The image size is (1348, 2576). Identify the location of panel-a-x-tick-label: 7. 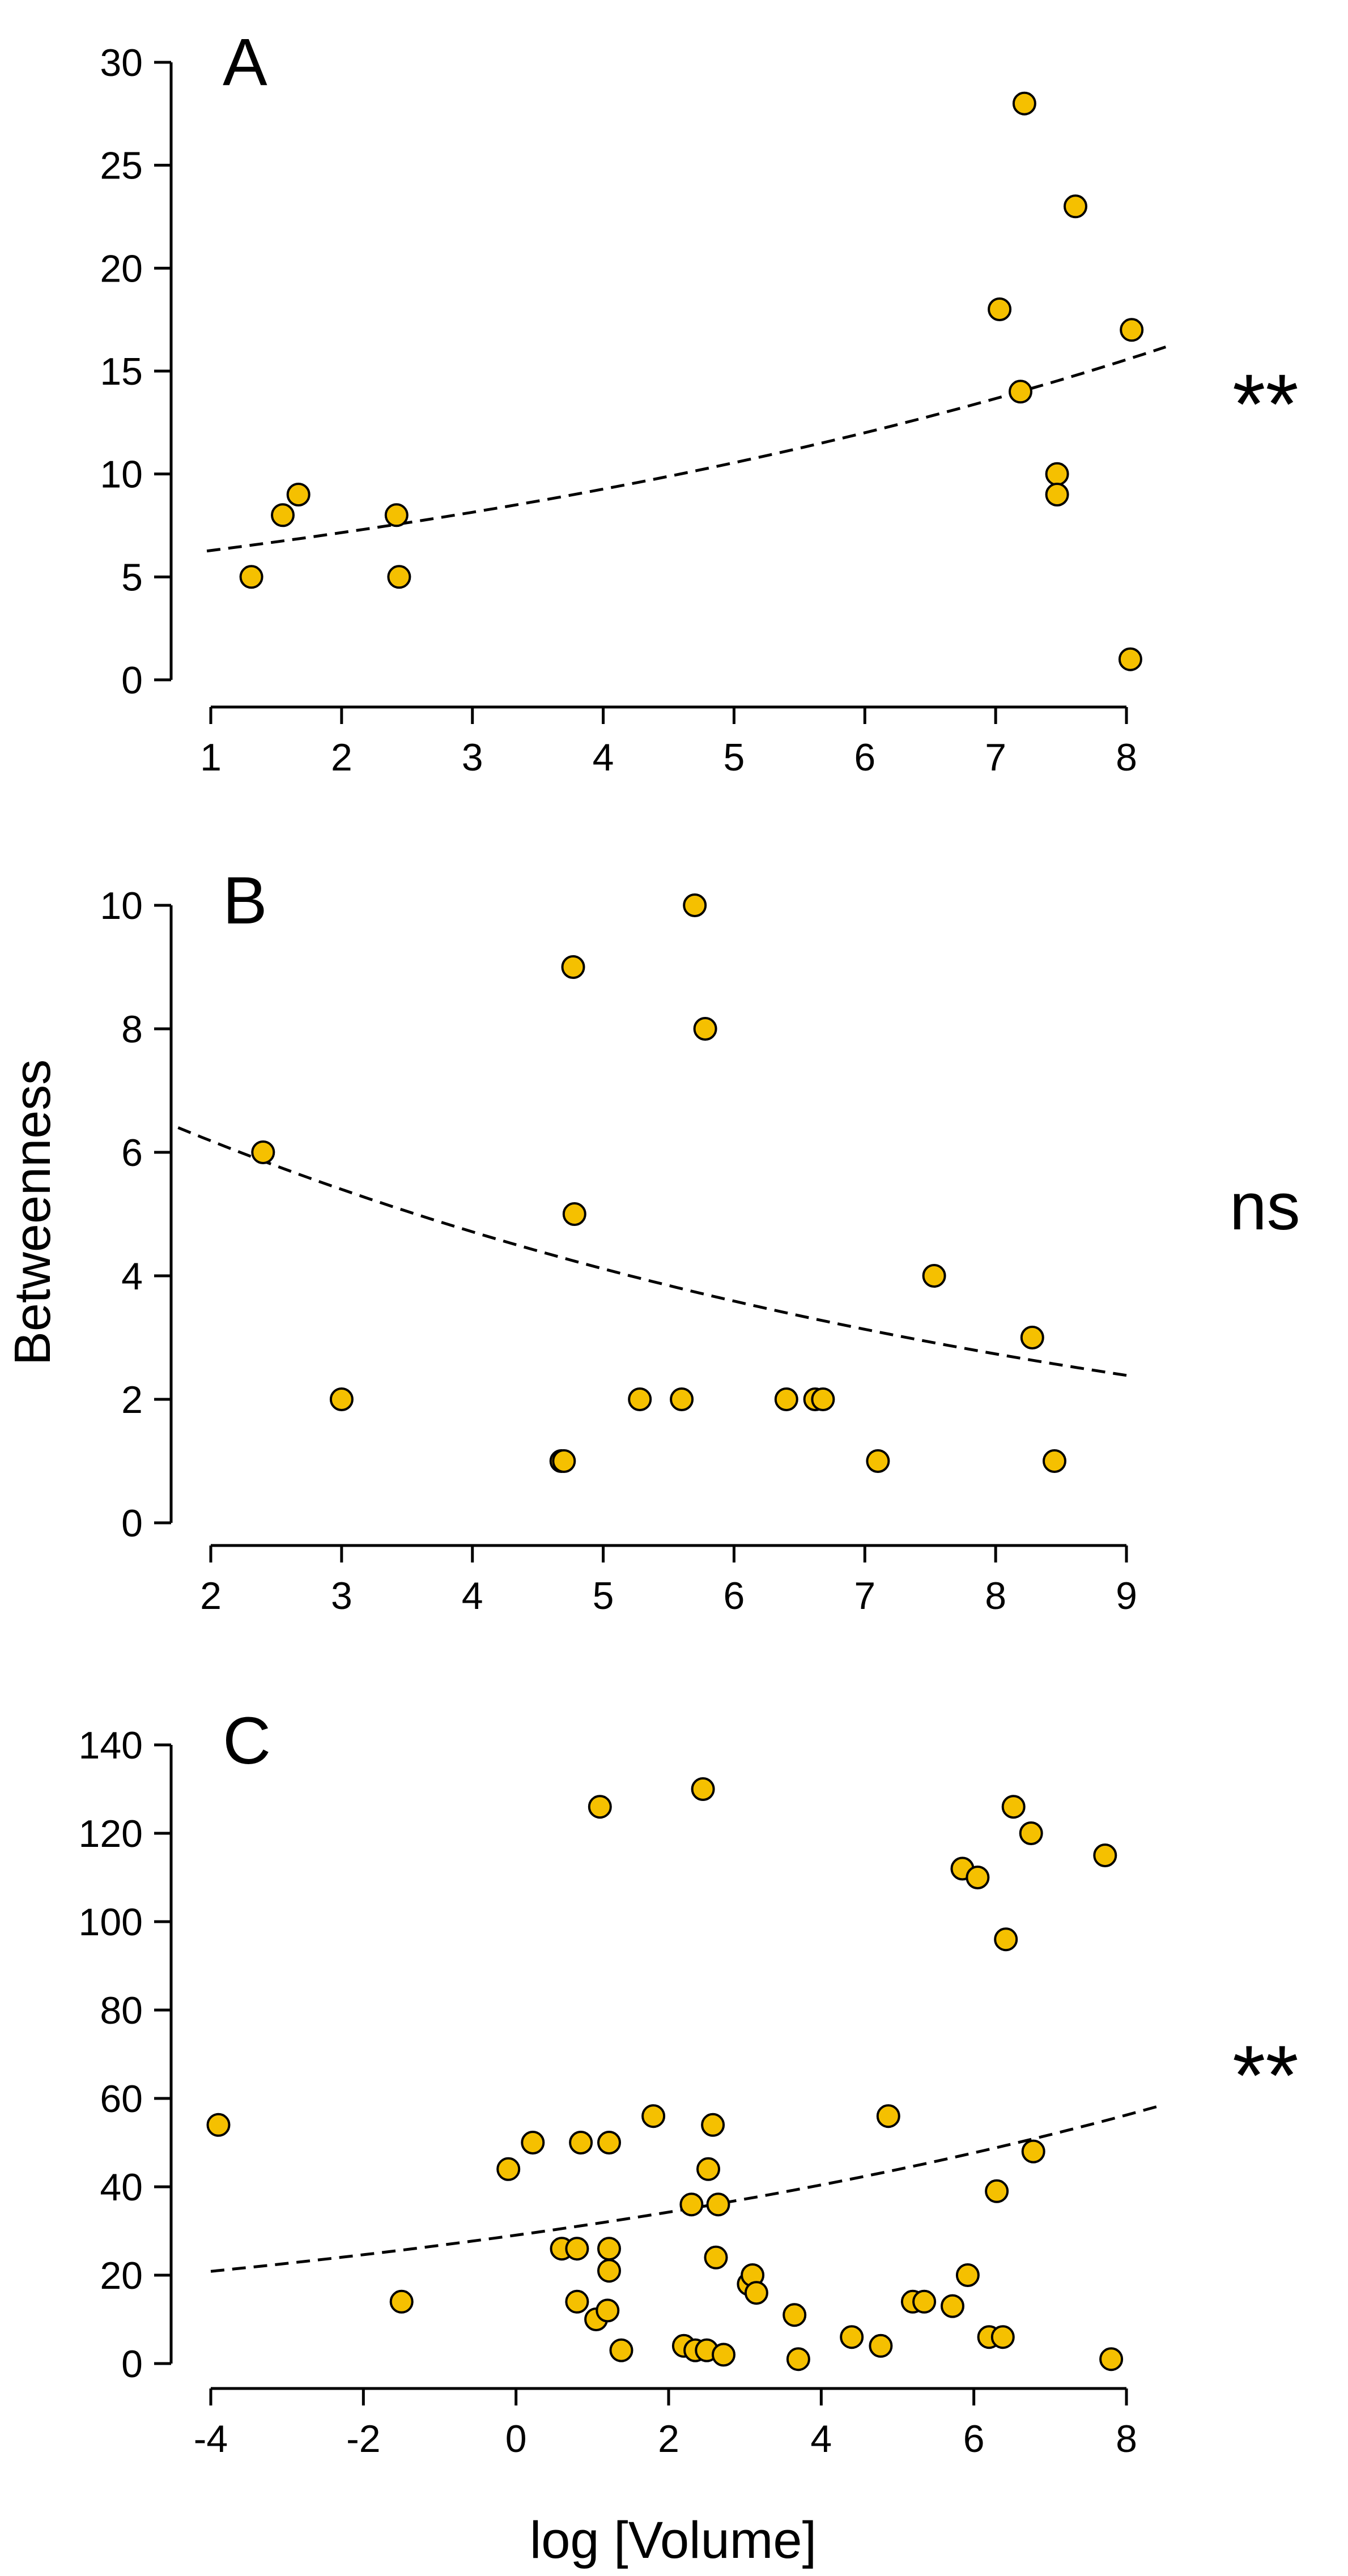
(995, 757).